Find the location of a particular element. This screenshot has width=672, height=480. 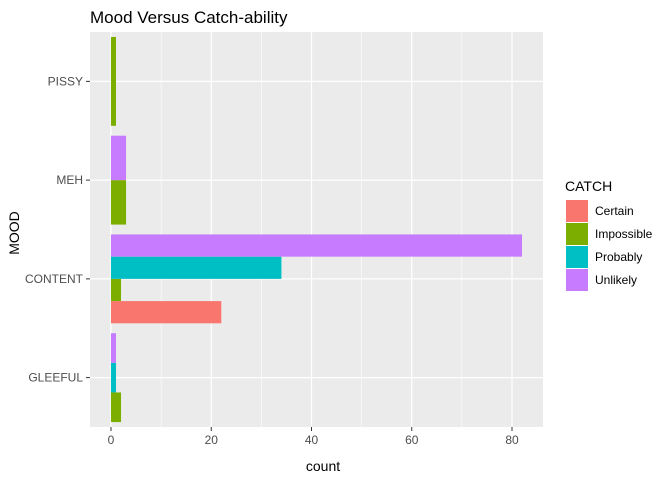

x-tick-label: 60 is located at coordinates (412, 440).